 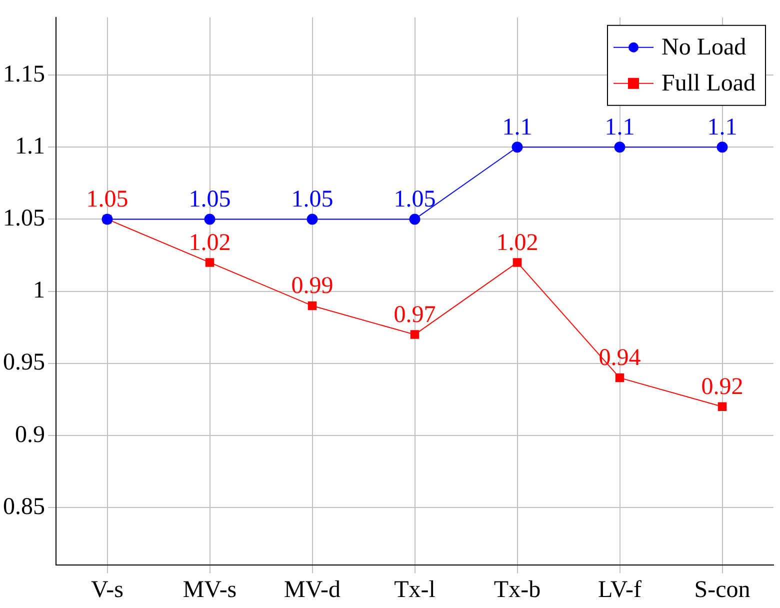 What do you see at coordinates (30, 435) in the screenshot?
I see `y-tick-label: 0.9` at bounding box center [30, 435].